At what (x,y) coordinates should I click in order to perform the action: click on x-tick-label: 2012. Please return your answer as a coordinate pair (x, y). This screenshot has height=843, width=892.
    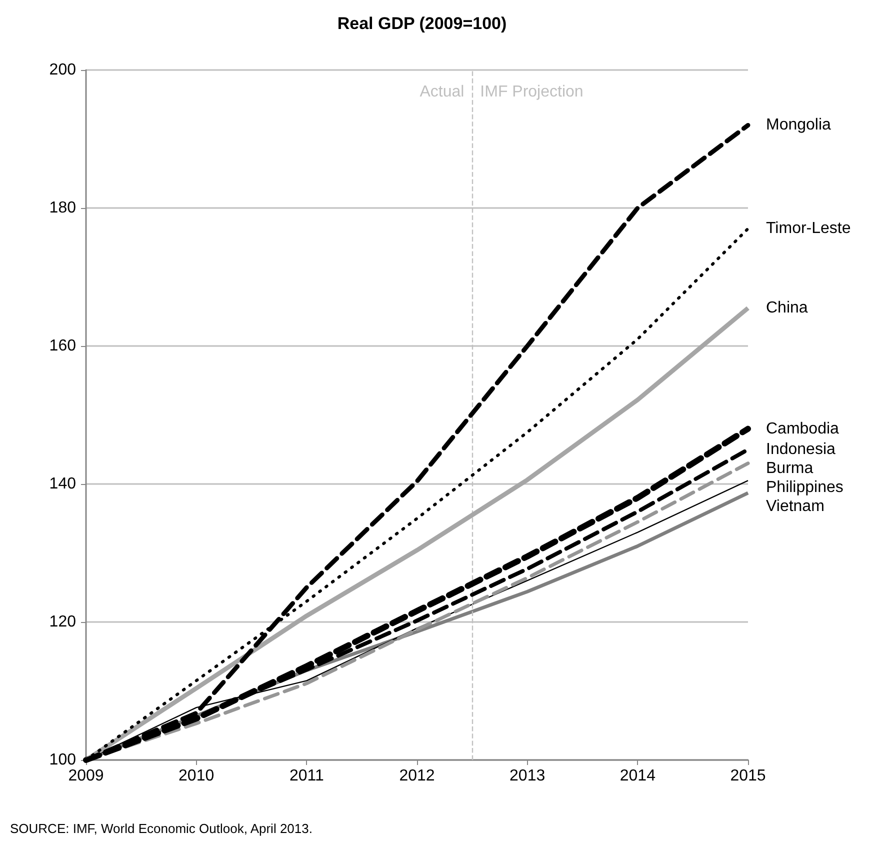
    Looking at the image, I should click on (417, 776).